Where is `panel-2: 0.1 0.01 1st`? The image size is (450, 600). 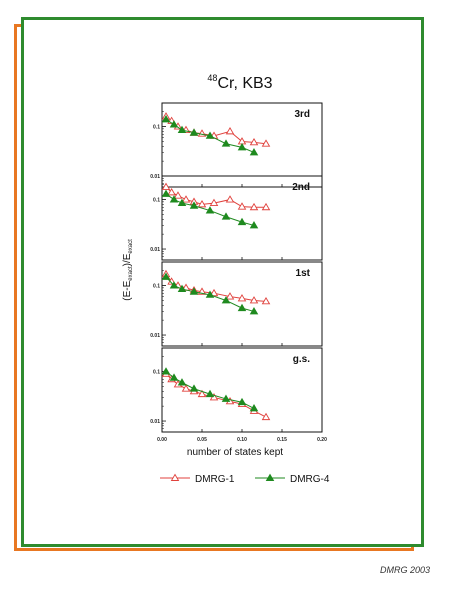 panel-2: 0.1 0.01 1st is located at coordinates (236, 304).